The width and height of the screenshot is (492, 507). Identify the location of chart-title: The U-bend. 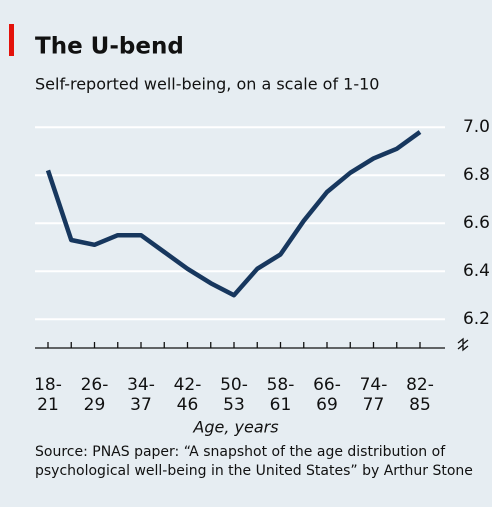
(109, 47).